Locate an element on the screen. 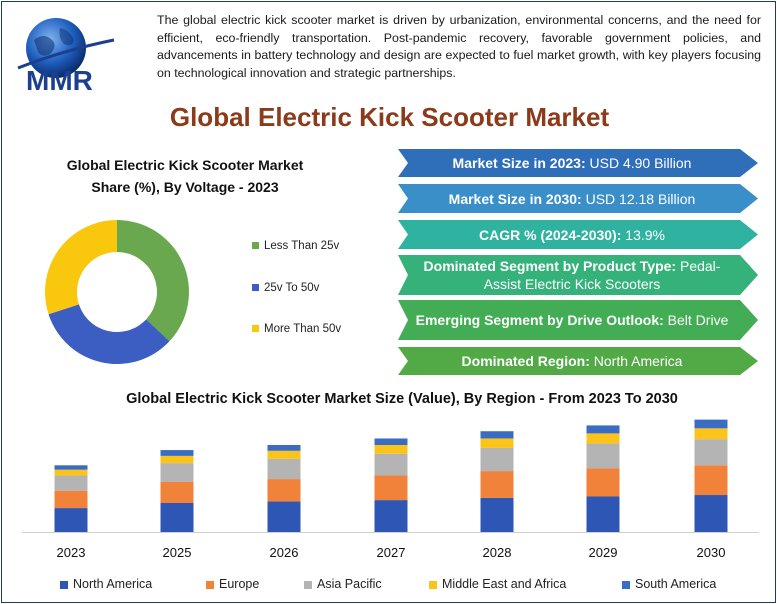  bar-segment-asia-pacific-2030 is located at coordinates (711, 452).